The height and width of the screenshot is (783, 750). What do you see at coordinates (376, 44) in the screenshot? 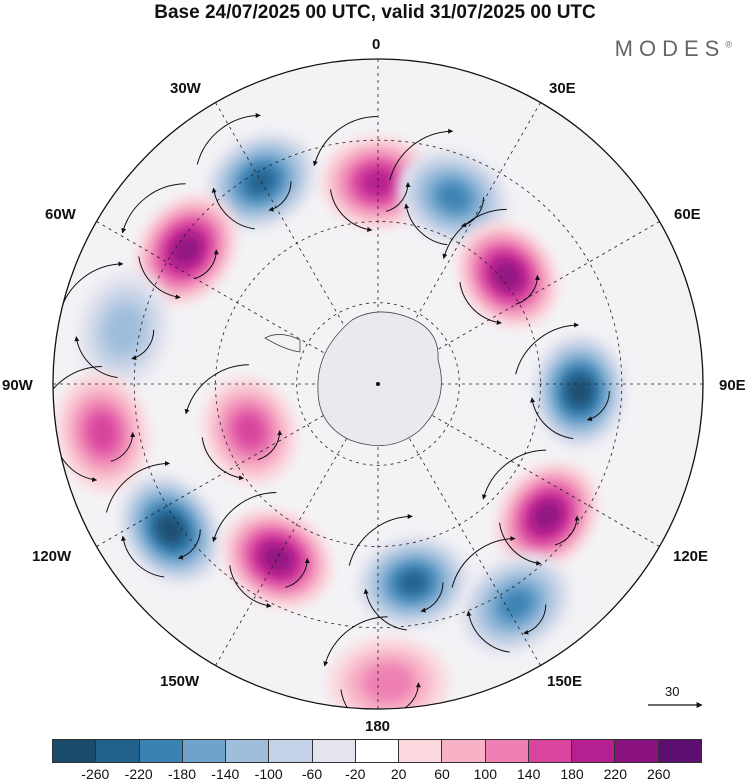
I see `lon-label-0: 0` at bounding box center [376, 44].